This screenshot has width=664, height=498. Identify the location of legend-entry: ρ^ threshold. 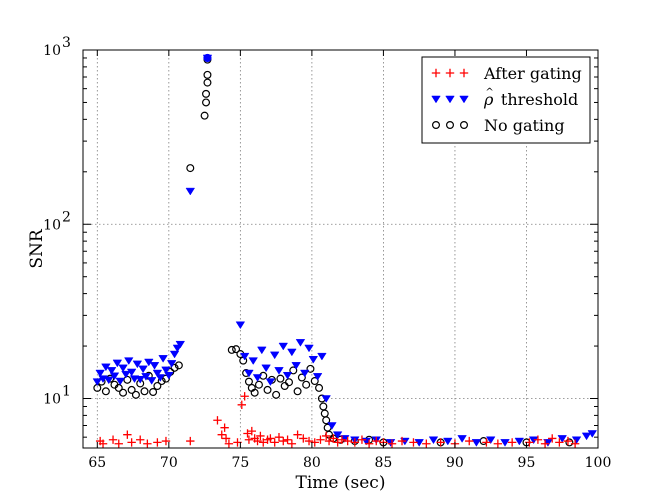
(504, 98).